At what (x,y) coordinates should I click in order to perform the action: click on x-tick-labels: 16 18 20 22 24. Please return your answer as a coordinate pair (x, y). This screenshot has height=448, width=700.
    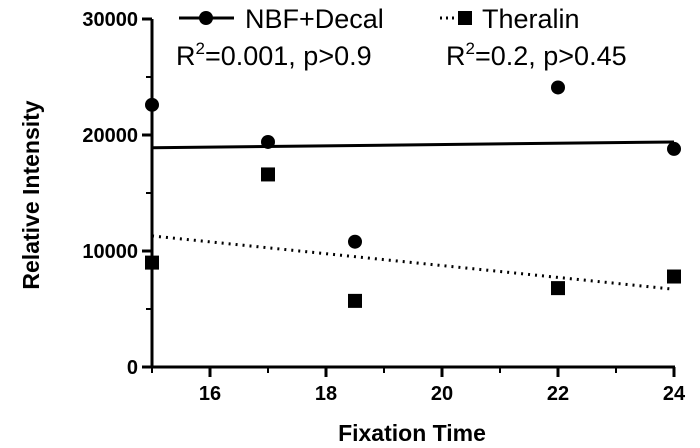
    Looking at the image, I should click on (442, 394).